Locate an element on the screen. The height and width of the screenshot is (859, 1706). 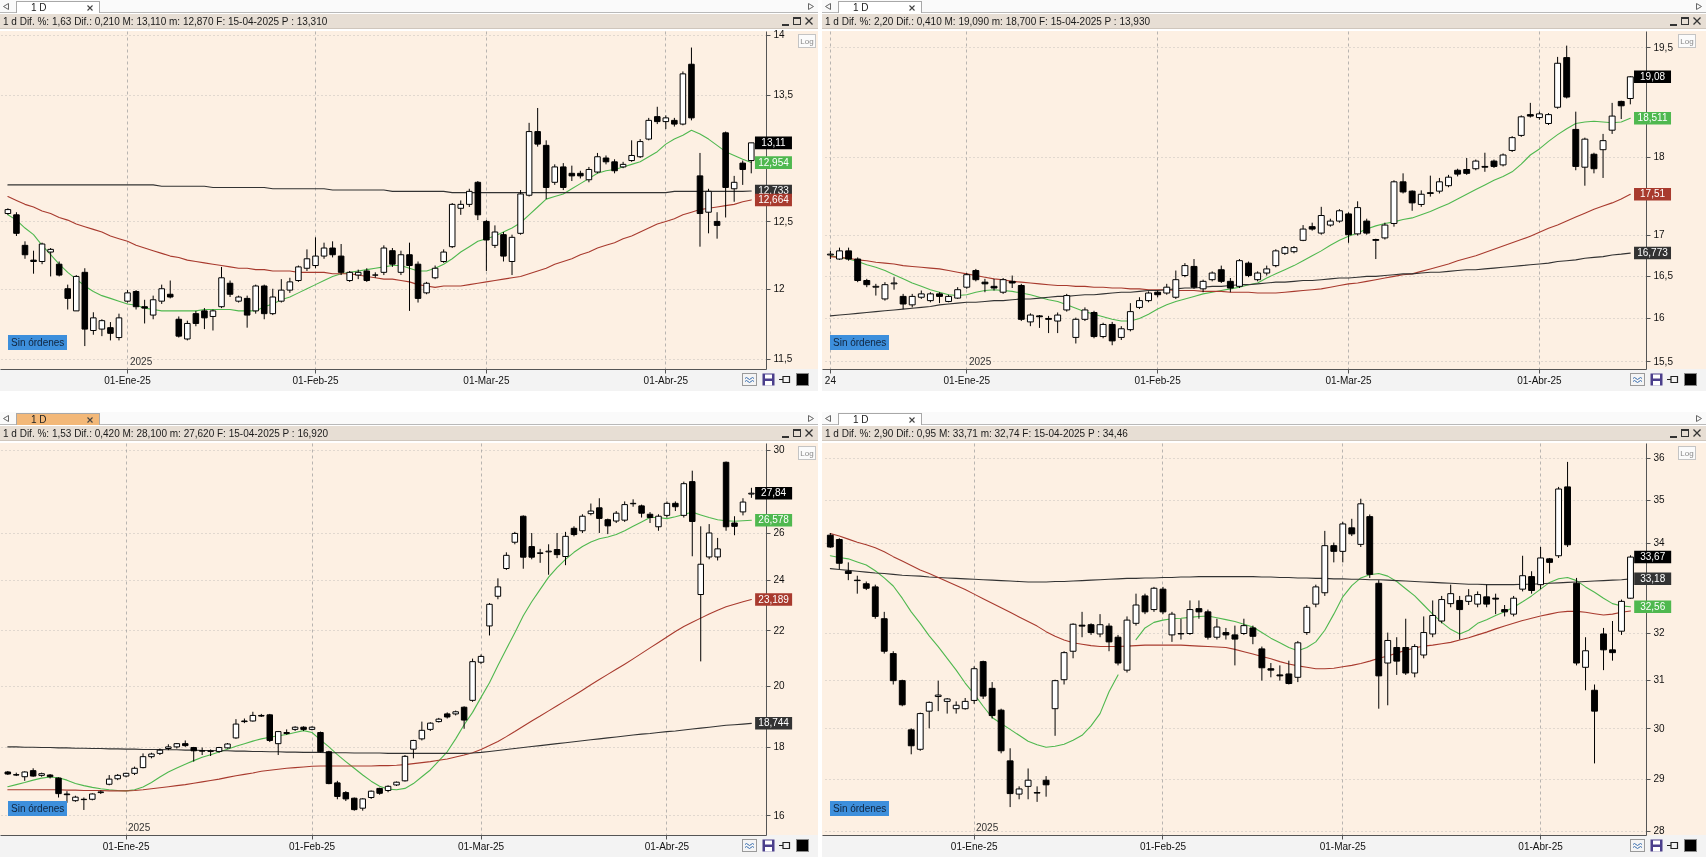
annotation: 12,733 is located at coordinates (774, 190).